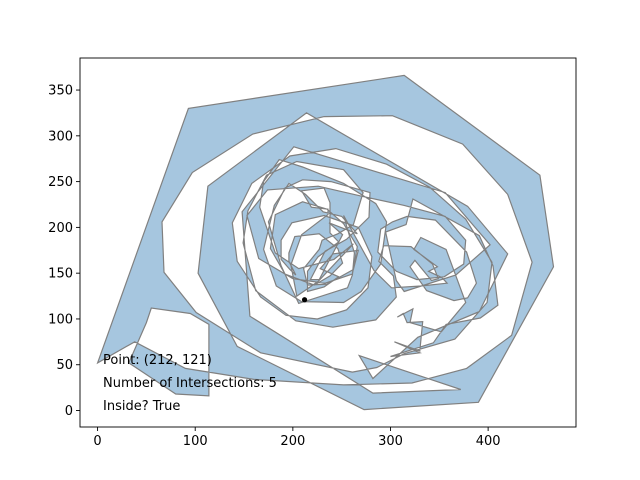  What do you see at coordinates (488, 441) in the screenshot?
I see `x-tick-label: 400` at bounding box center [488, 441].